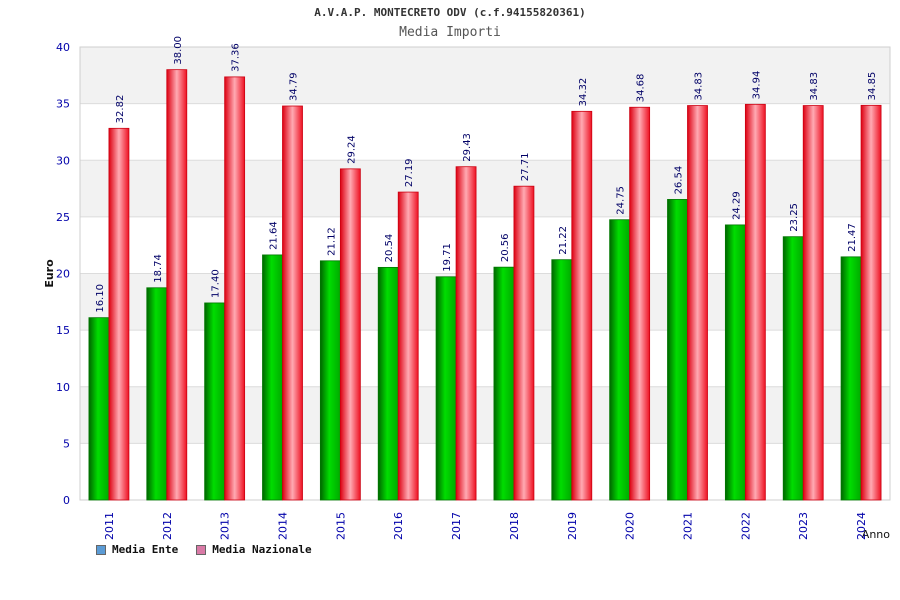 This screenshot has width=900, height=600. Describe the element at coordinates (745, 526) in the screenshot. I see `x-tick-label: 2022` at that location.